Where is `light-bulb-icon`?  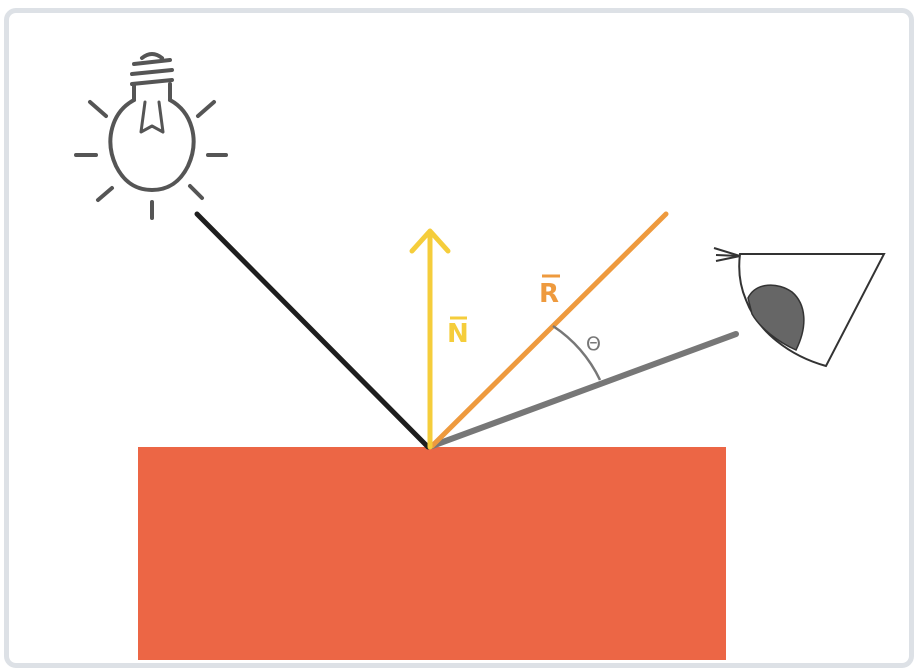
light-bulb-icon is located at coordinates (151, 136).